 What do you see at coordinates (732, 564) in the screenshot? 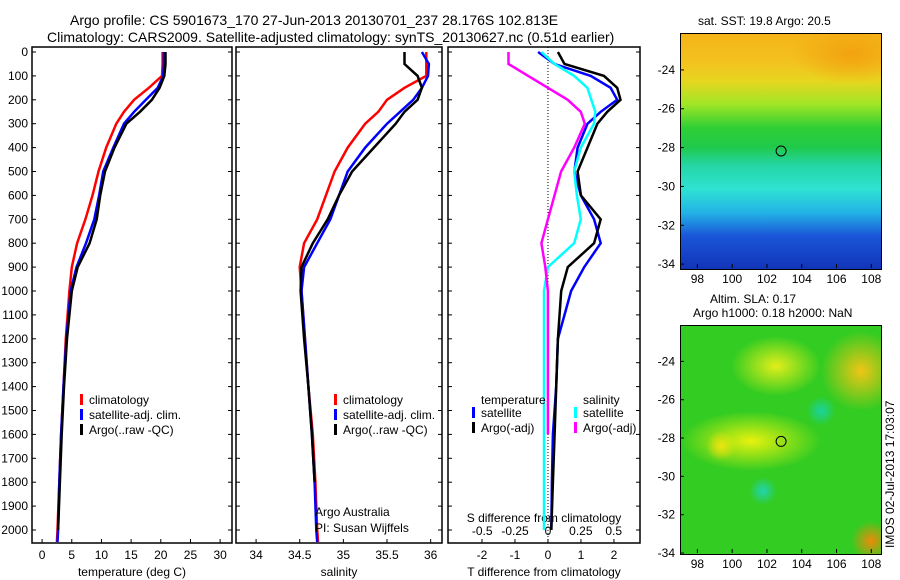
I see `map-x-tick-label: 100` at bounding box center [732, 564].